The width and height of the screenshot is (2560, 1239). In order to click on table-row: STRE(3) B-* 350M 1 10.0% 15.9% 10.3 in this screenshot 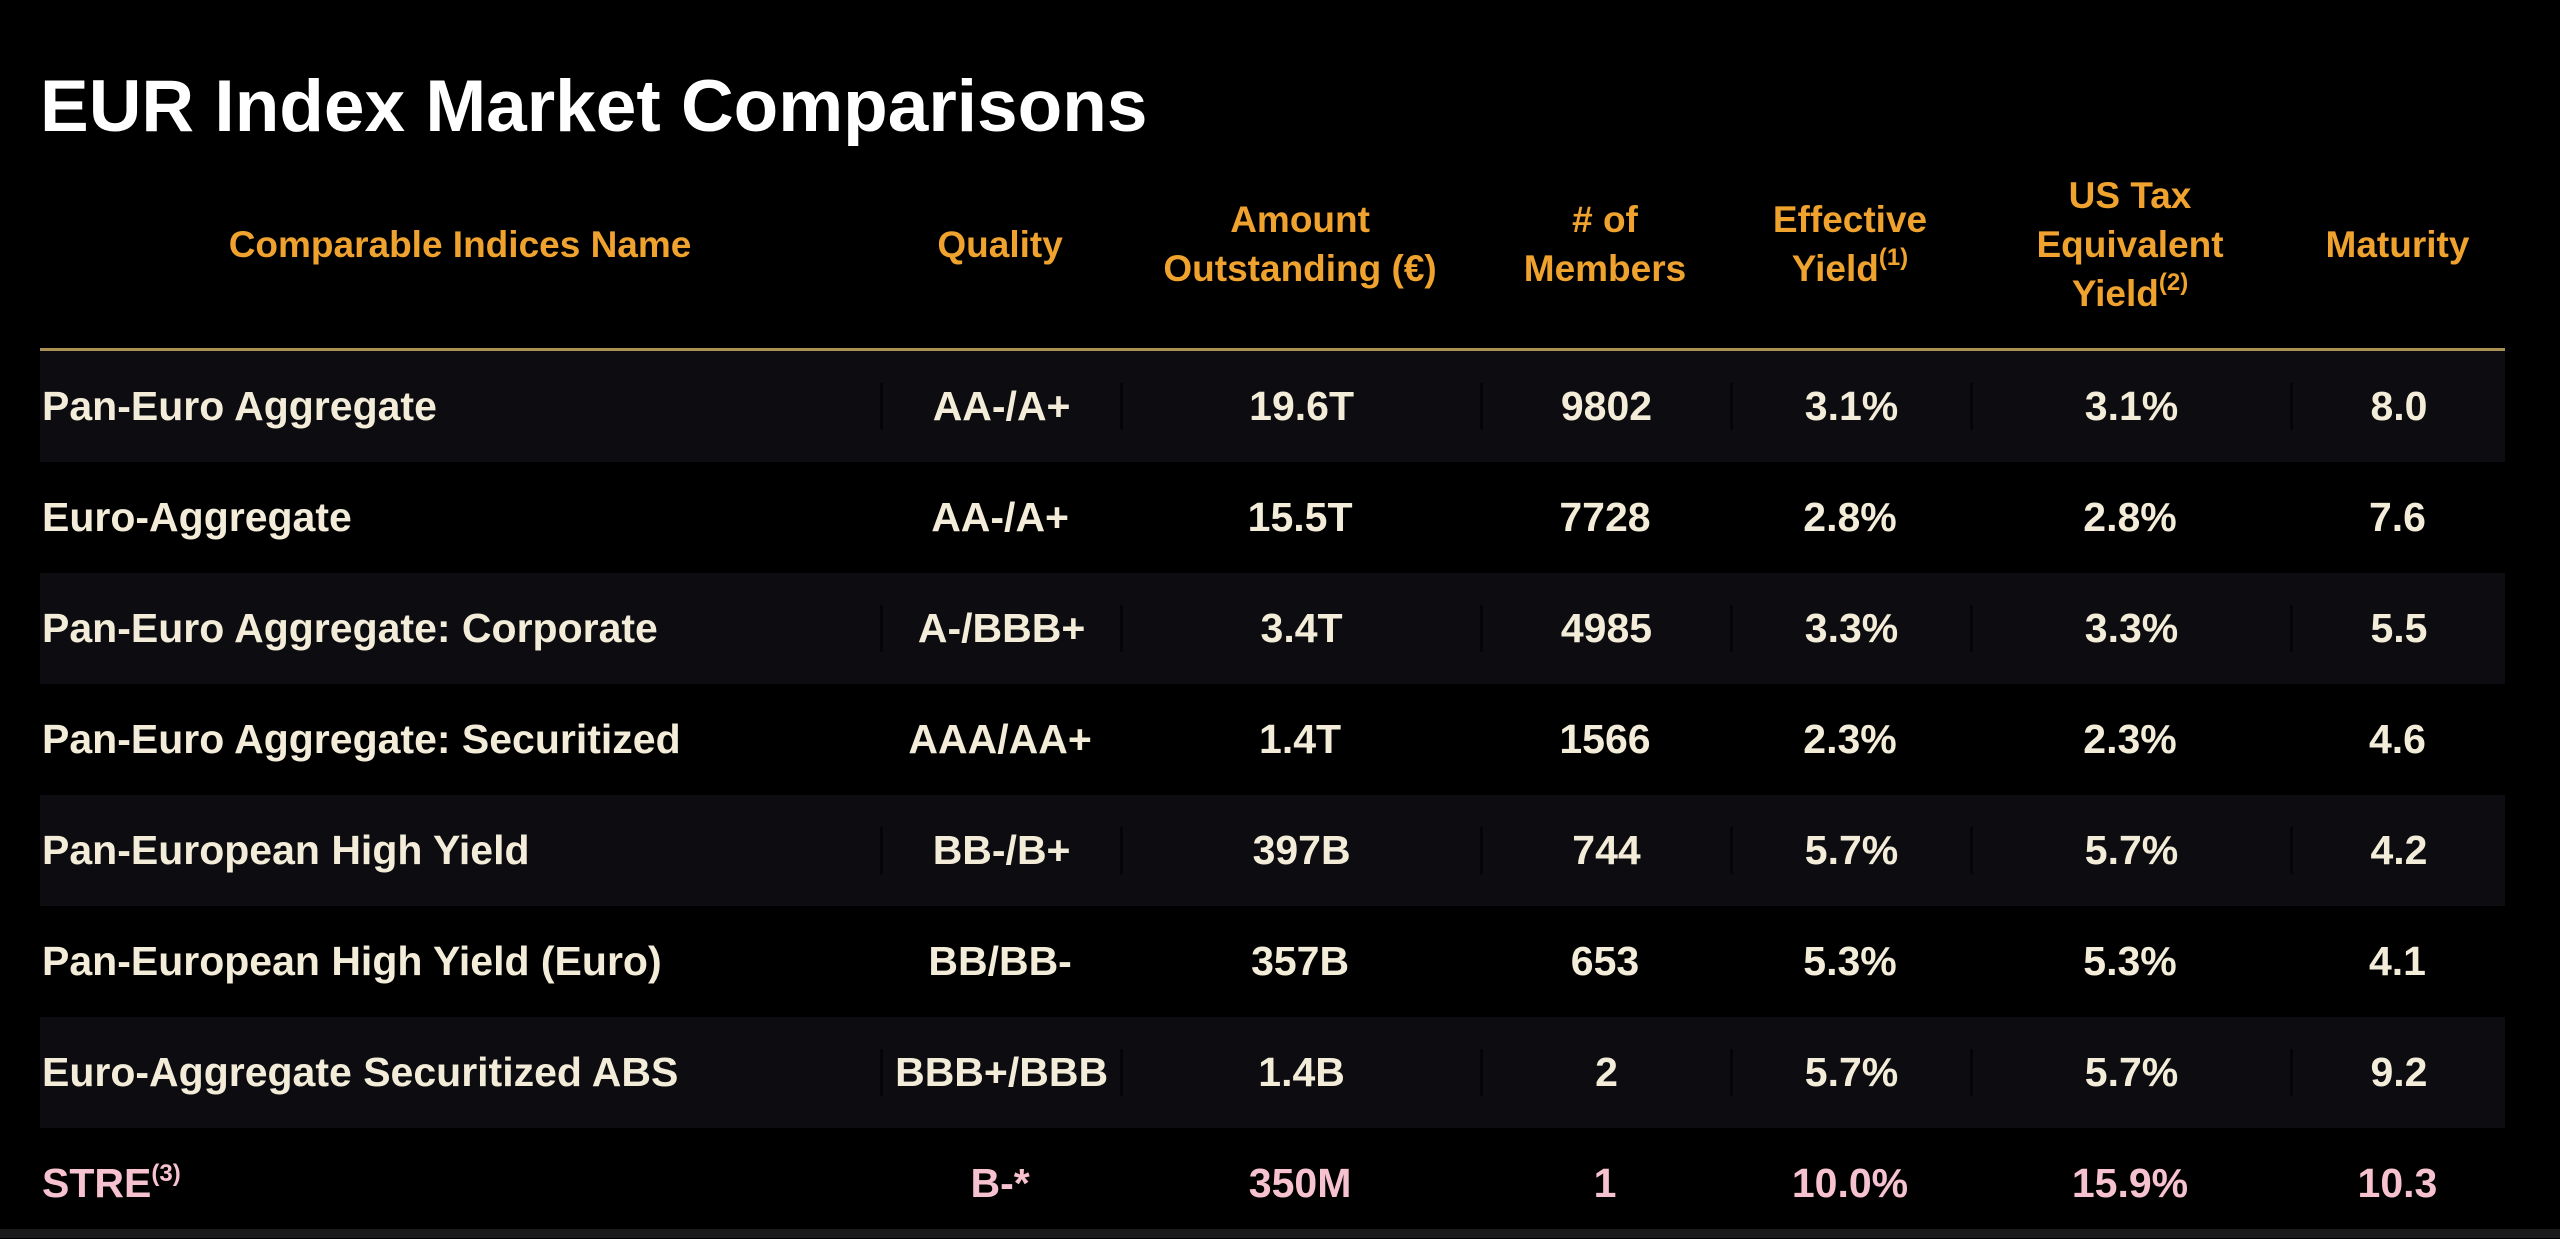, I will do `click(1272, 1183)`.